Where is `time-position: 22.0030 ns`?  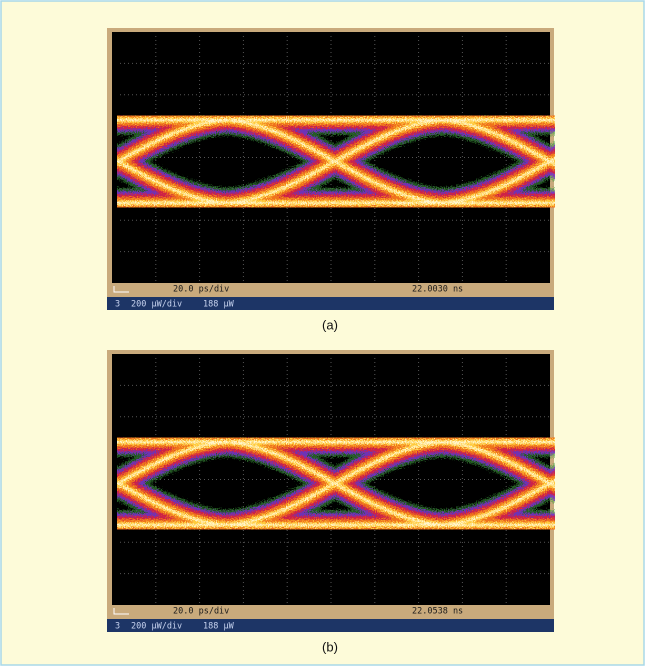 time-position: 22.0030 ns is located at coordinates (437, 290).